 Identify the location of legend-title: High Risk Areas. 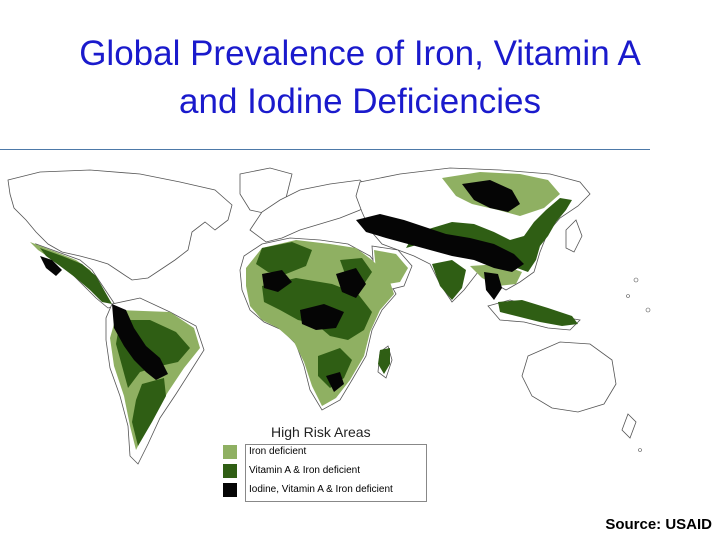
(321, 432).